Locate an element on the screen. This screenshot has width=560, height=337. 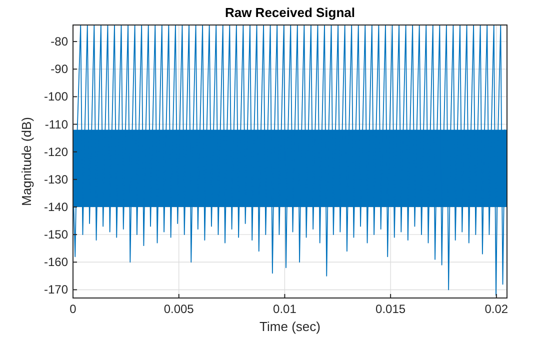
chart-title: Raw Received Signal is located at coordinates (290, 12).